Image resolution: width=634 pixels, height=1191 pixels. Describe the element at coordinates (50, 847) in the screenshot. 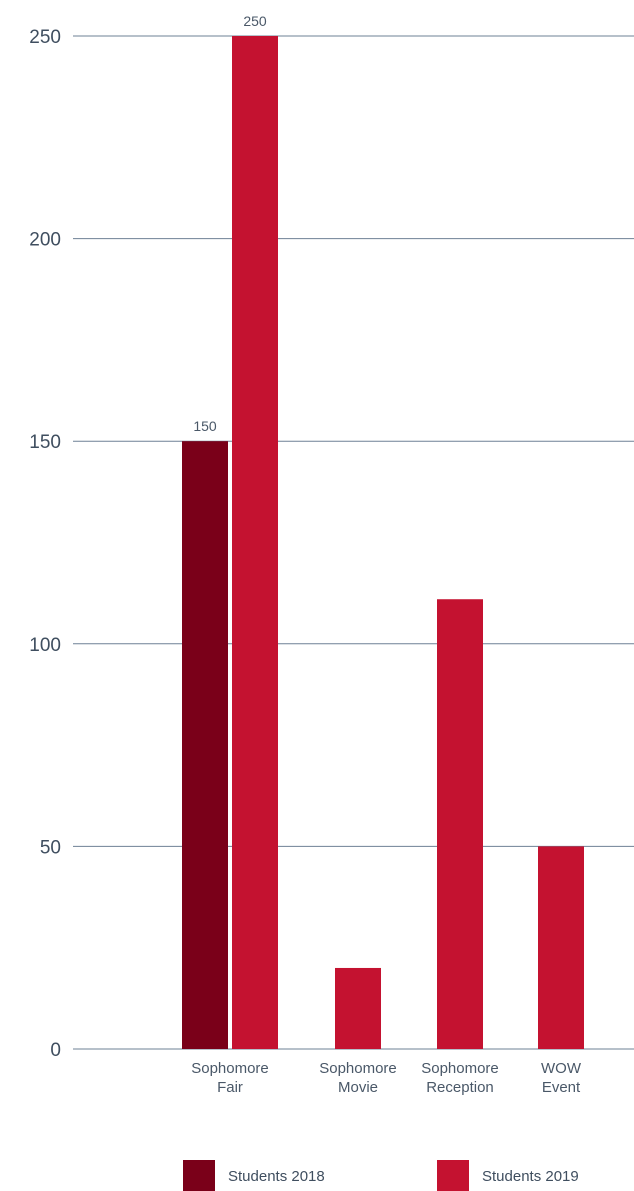

I see `y-tick-label: 50` at that location.